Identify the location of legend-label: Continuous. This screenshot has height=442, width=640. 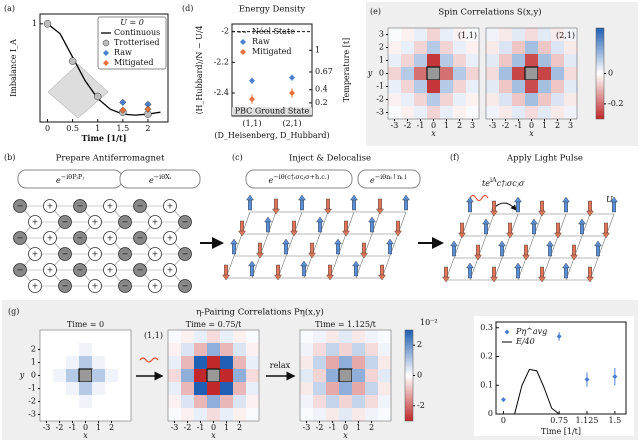
(137, 32).